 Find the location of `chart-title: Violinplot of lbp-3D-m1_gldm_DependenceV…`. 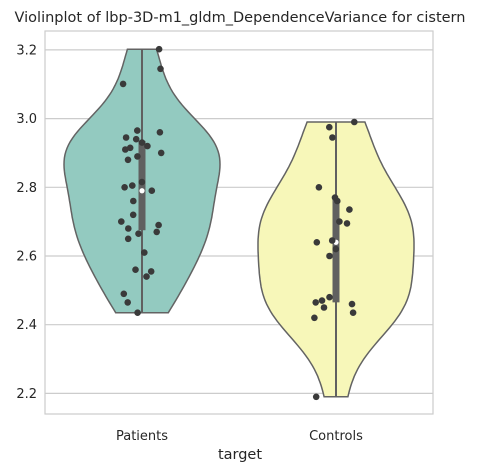

chart-title: Violinplot of lbp-3D-m1_gldm_DependenceV… is located at coordinates (240, 18).